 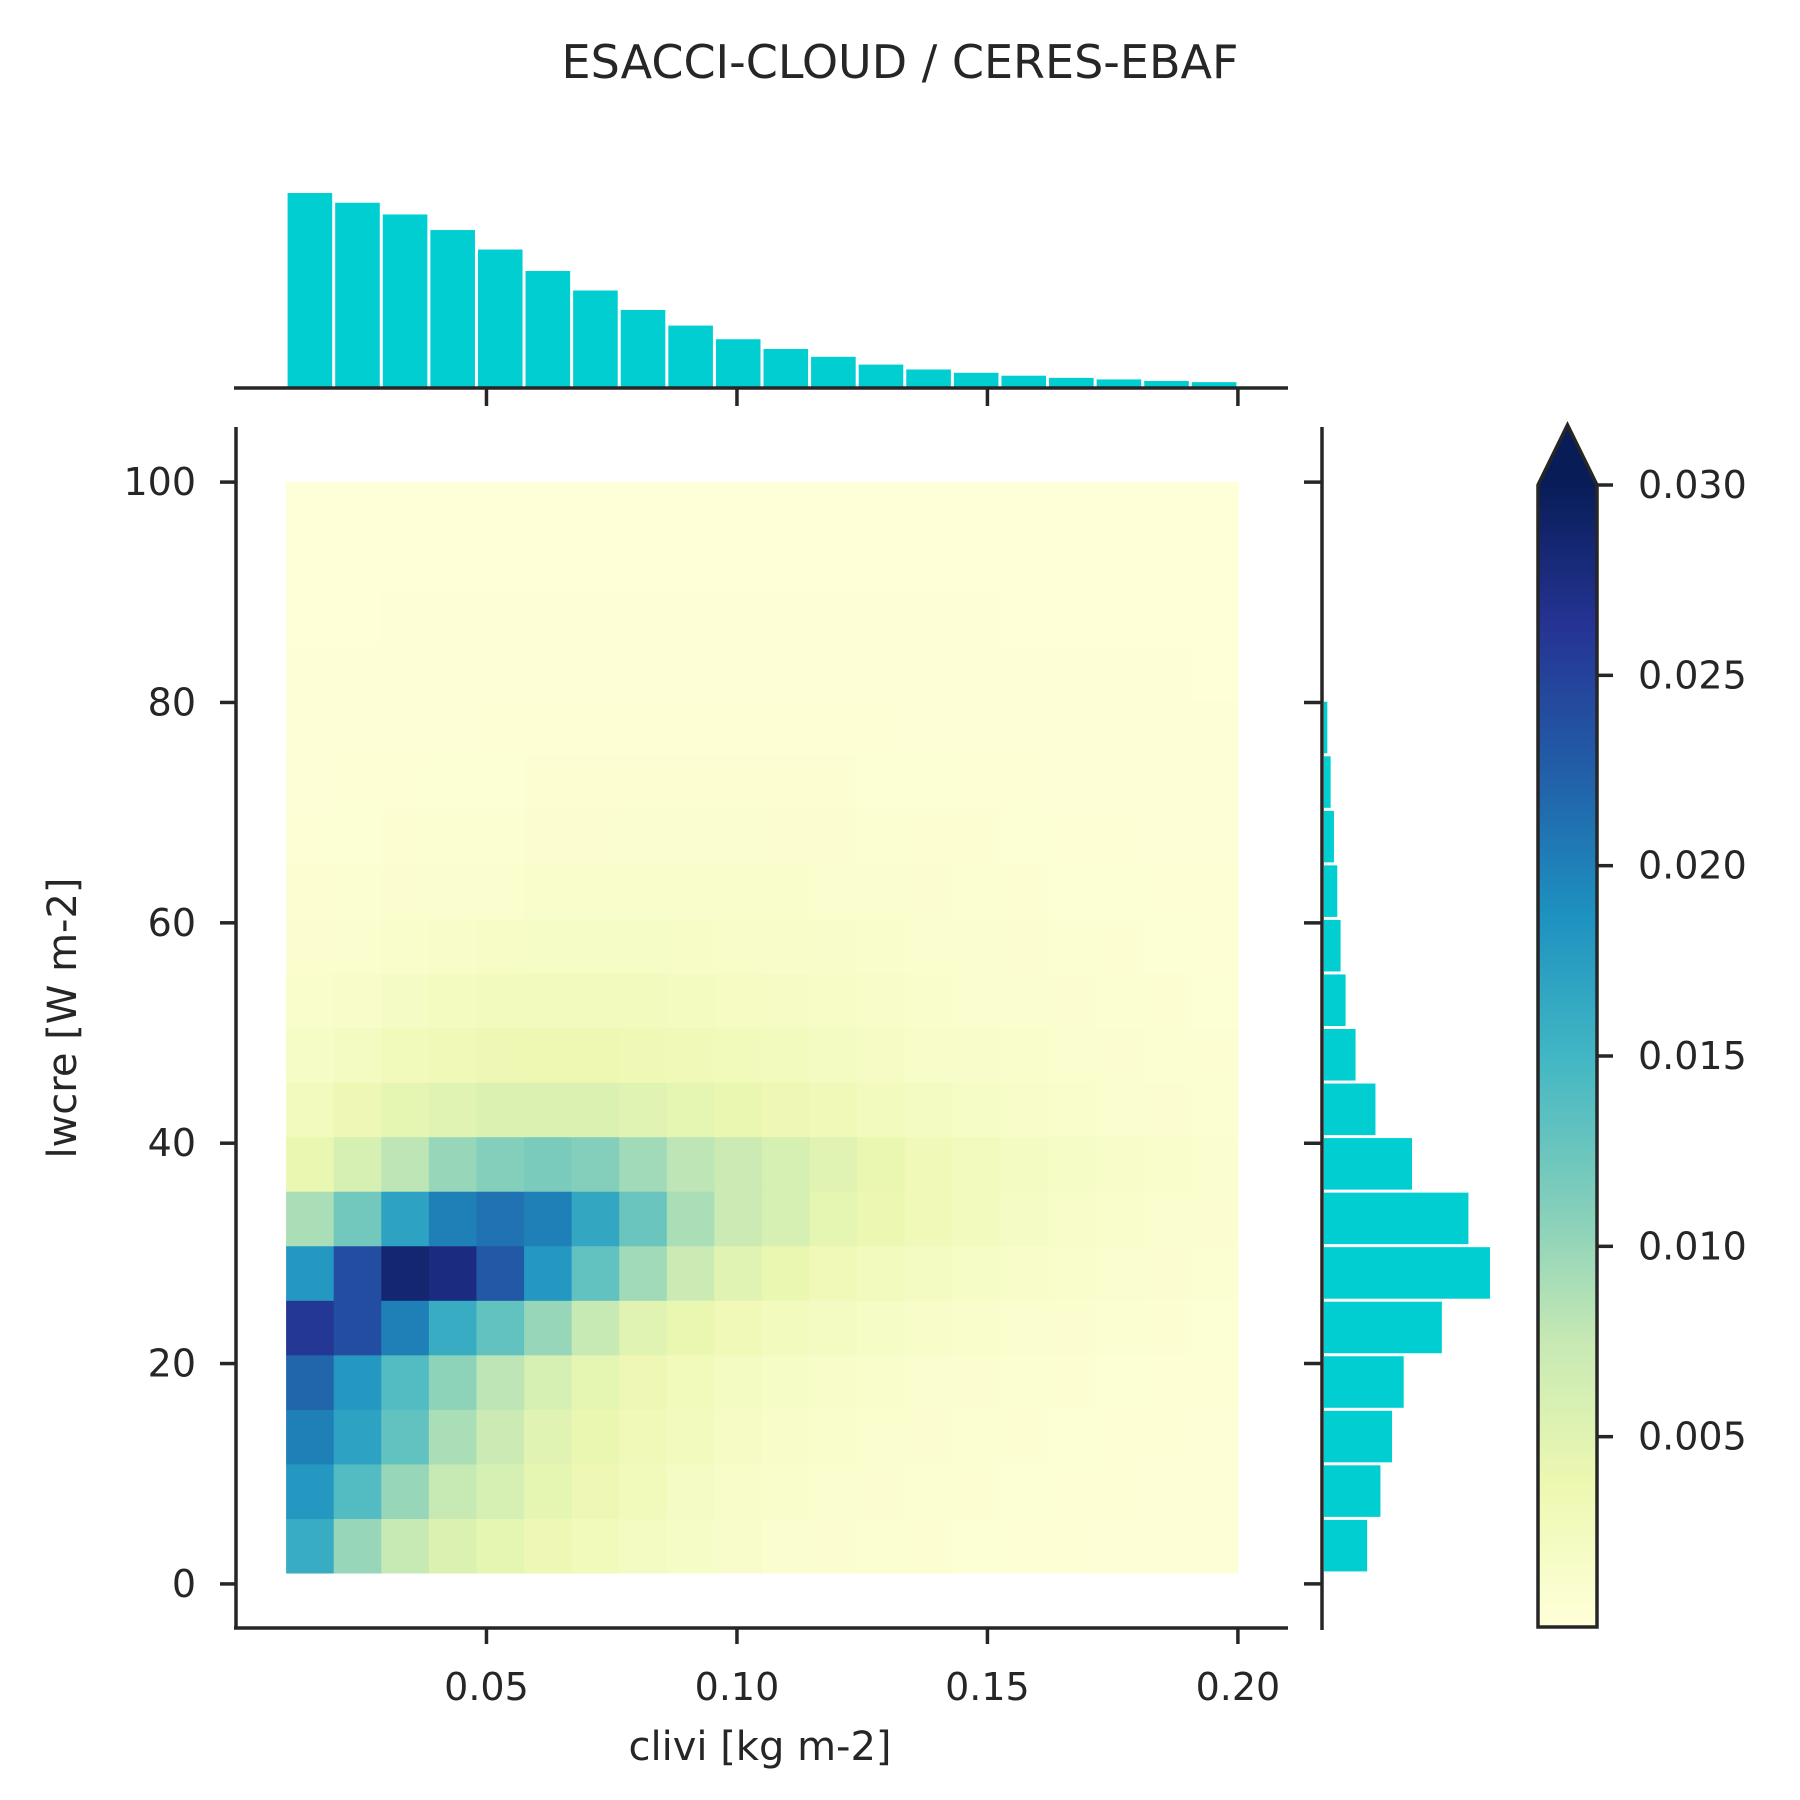 I want to click on y-marginal-histogram, so click(x=1407, y=1136).